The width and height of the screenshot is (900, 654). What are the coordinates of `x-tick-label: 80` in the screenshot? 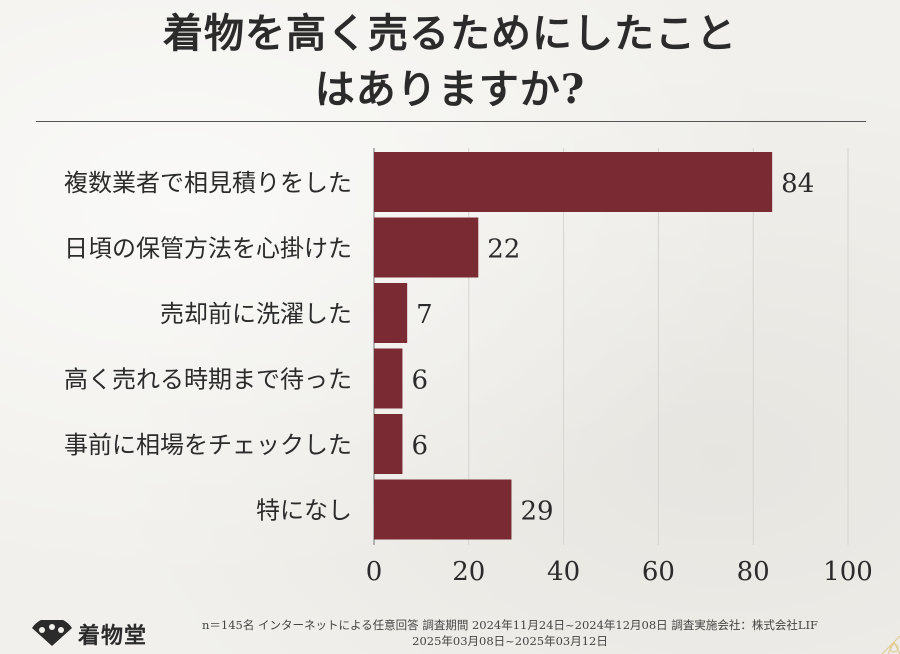 It's located at (753, 572).